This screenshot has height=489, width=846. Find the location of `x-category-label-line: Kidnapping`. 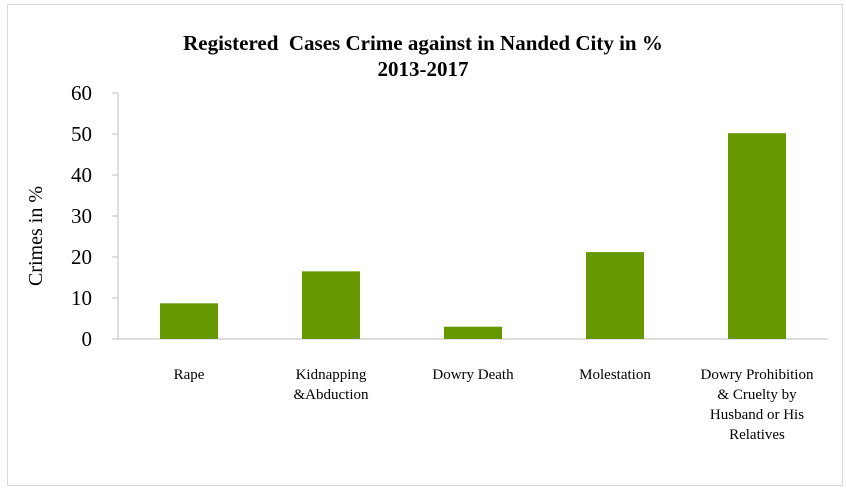

x-category-label-line: Kidnapping is located at coordinates (331, 375).